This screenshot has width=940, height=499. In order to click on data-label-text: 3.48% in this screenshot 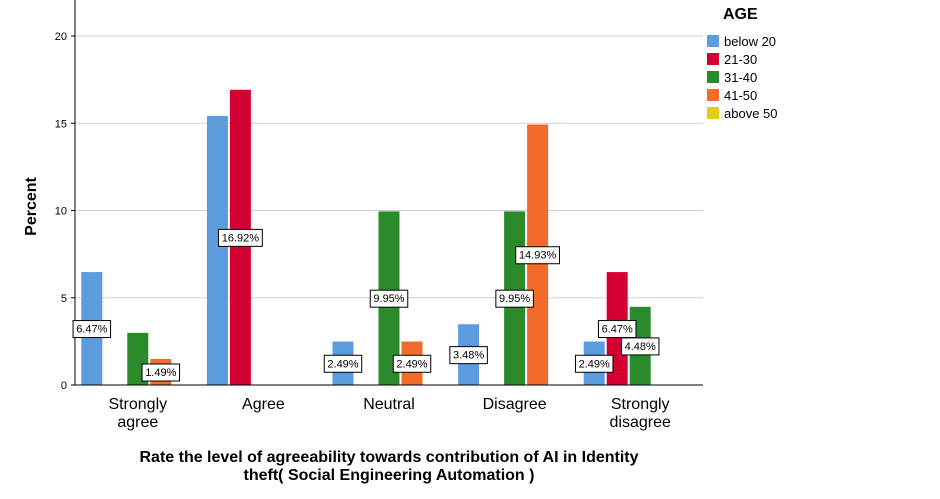, I will do `click(468, 356)`.